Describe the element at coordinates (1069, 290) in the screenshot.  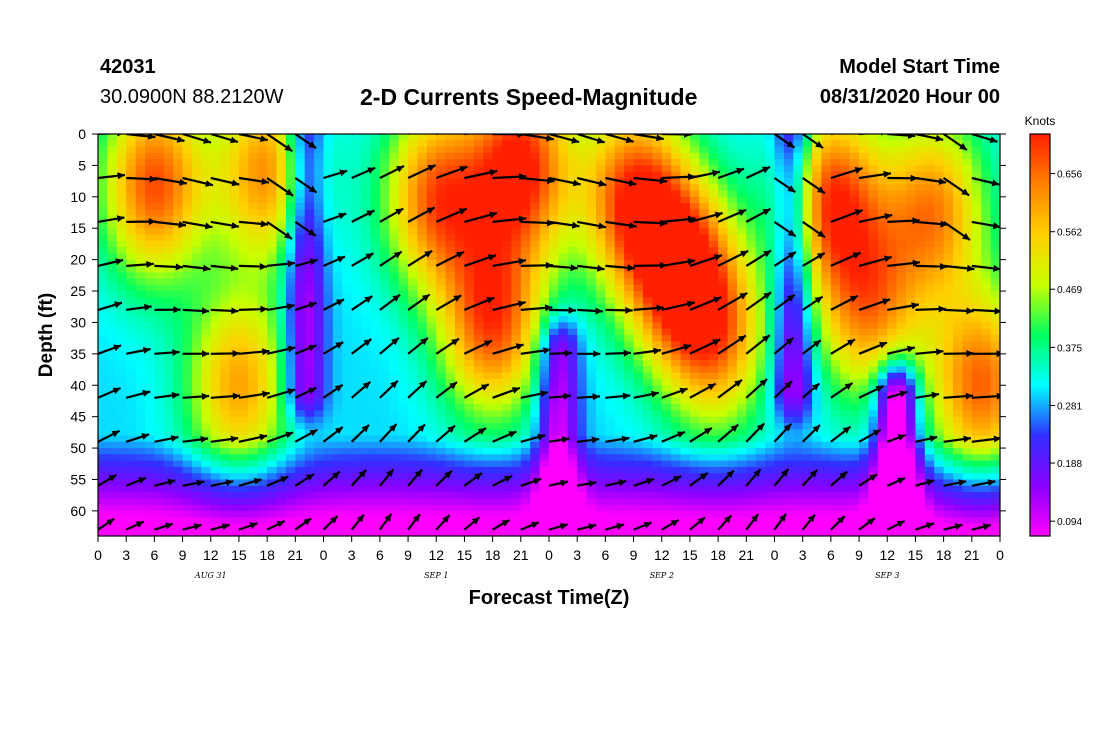
I see `colorbar-tick-label: 0.469` at that location.